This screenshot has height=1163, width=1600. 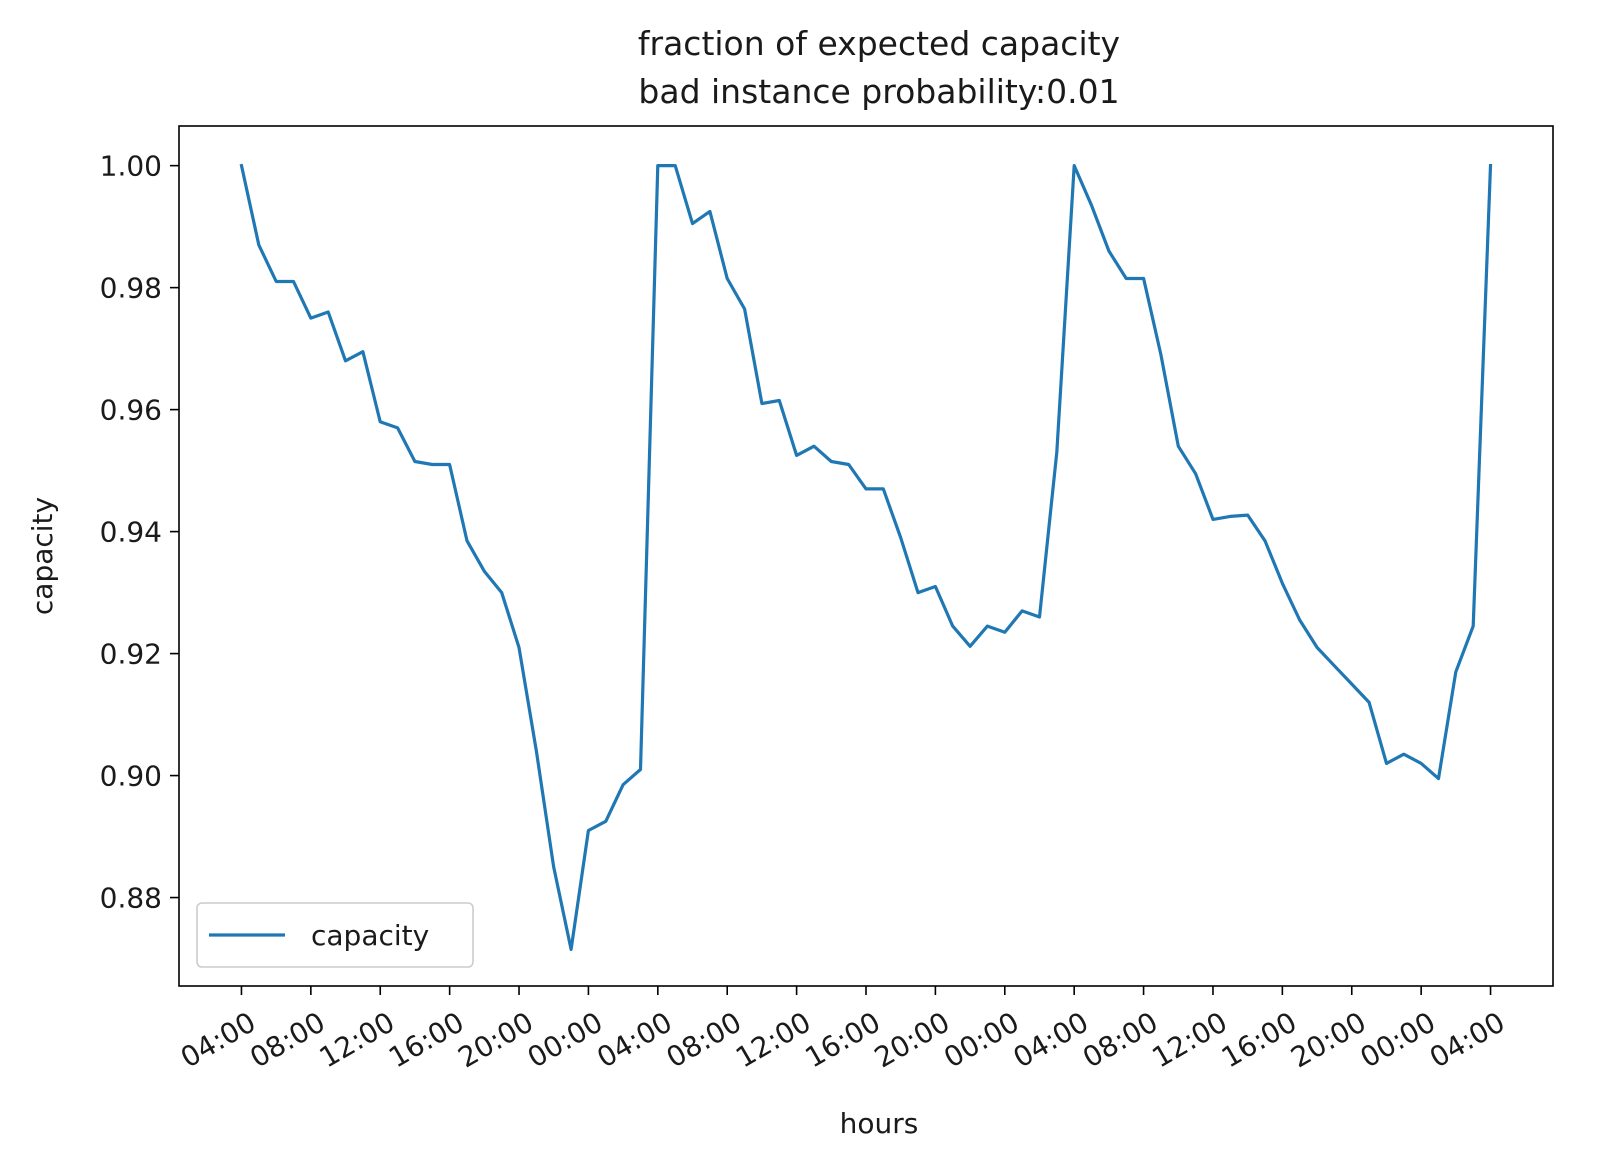 I want to click on chart-title: fraction of expected capacity, so click(x=879, y=43).